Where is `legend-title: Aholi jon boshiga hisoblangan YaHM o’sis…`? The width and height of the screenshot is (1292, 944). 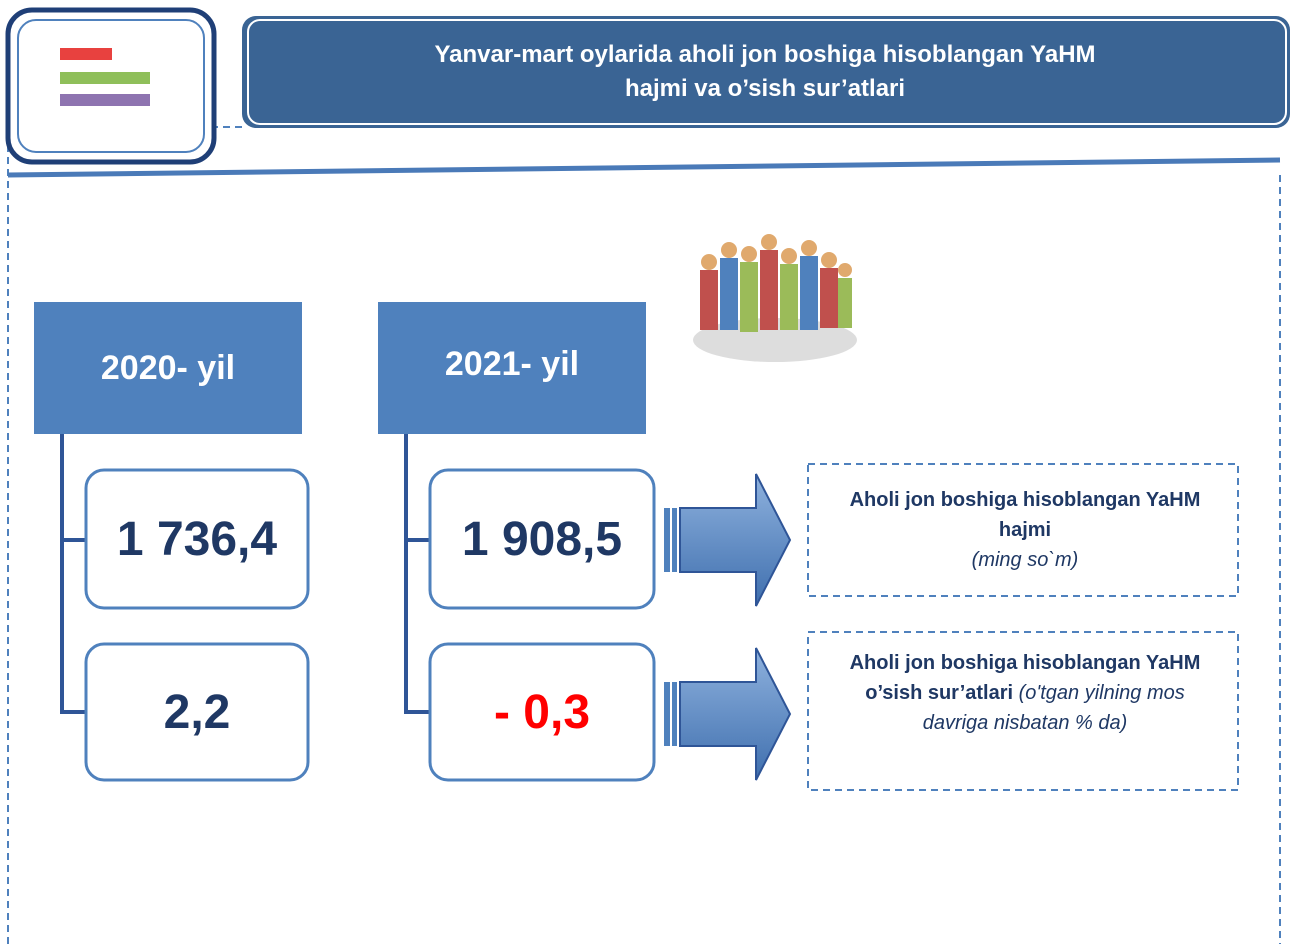
legend-title: Aholi jon boshiga hisoblangan YaHM o’sis… is located at coordinates (1025, 678).